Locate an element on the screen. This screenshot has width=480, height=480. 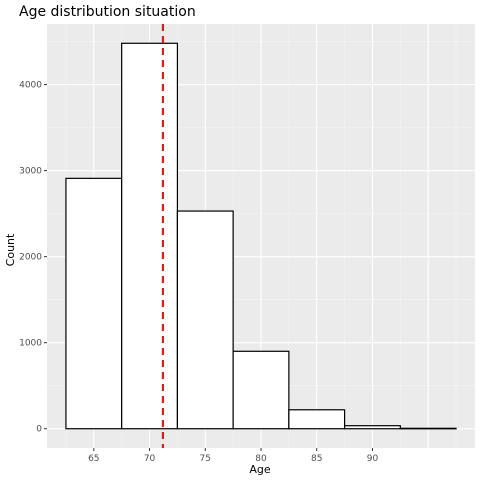
y-axis: 0 1000 2000 3000 4000 is located at coordinates (33, 258).